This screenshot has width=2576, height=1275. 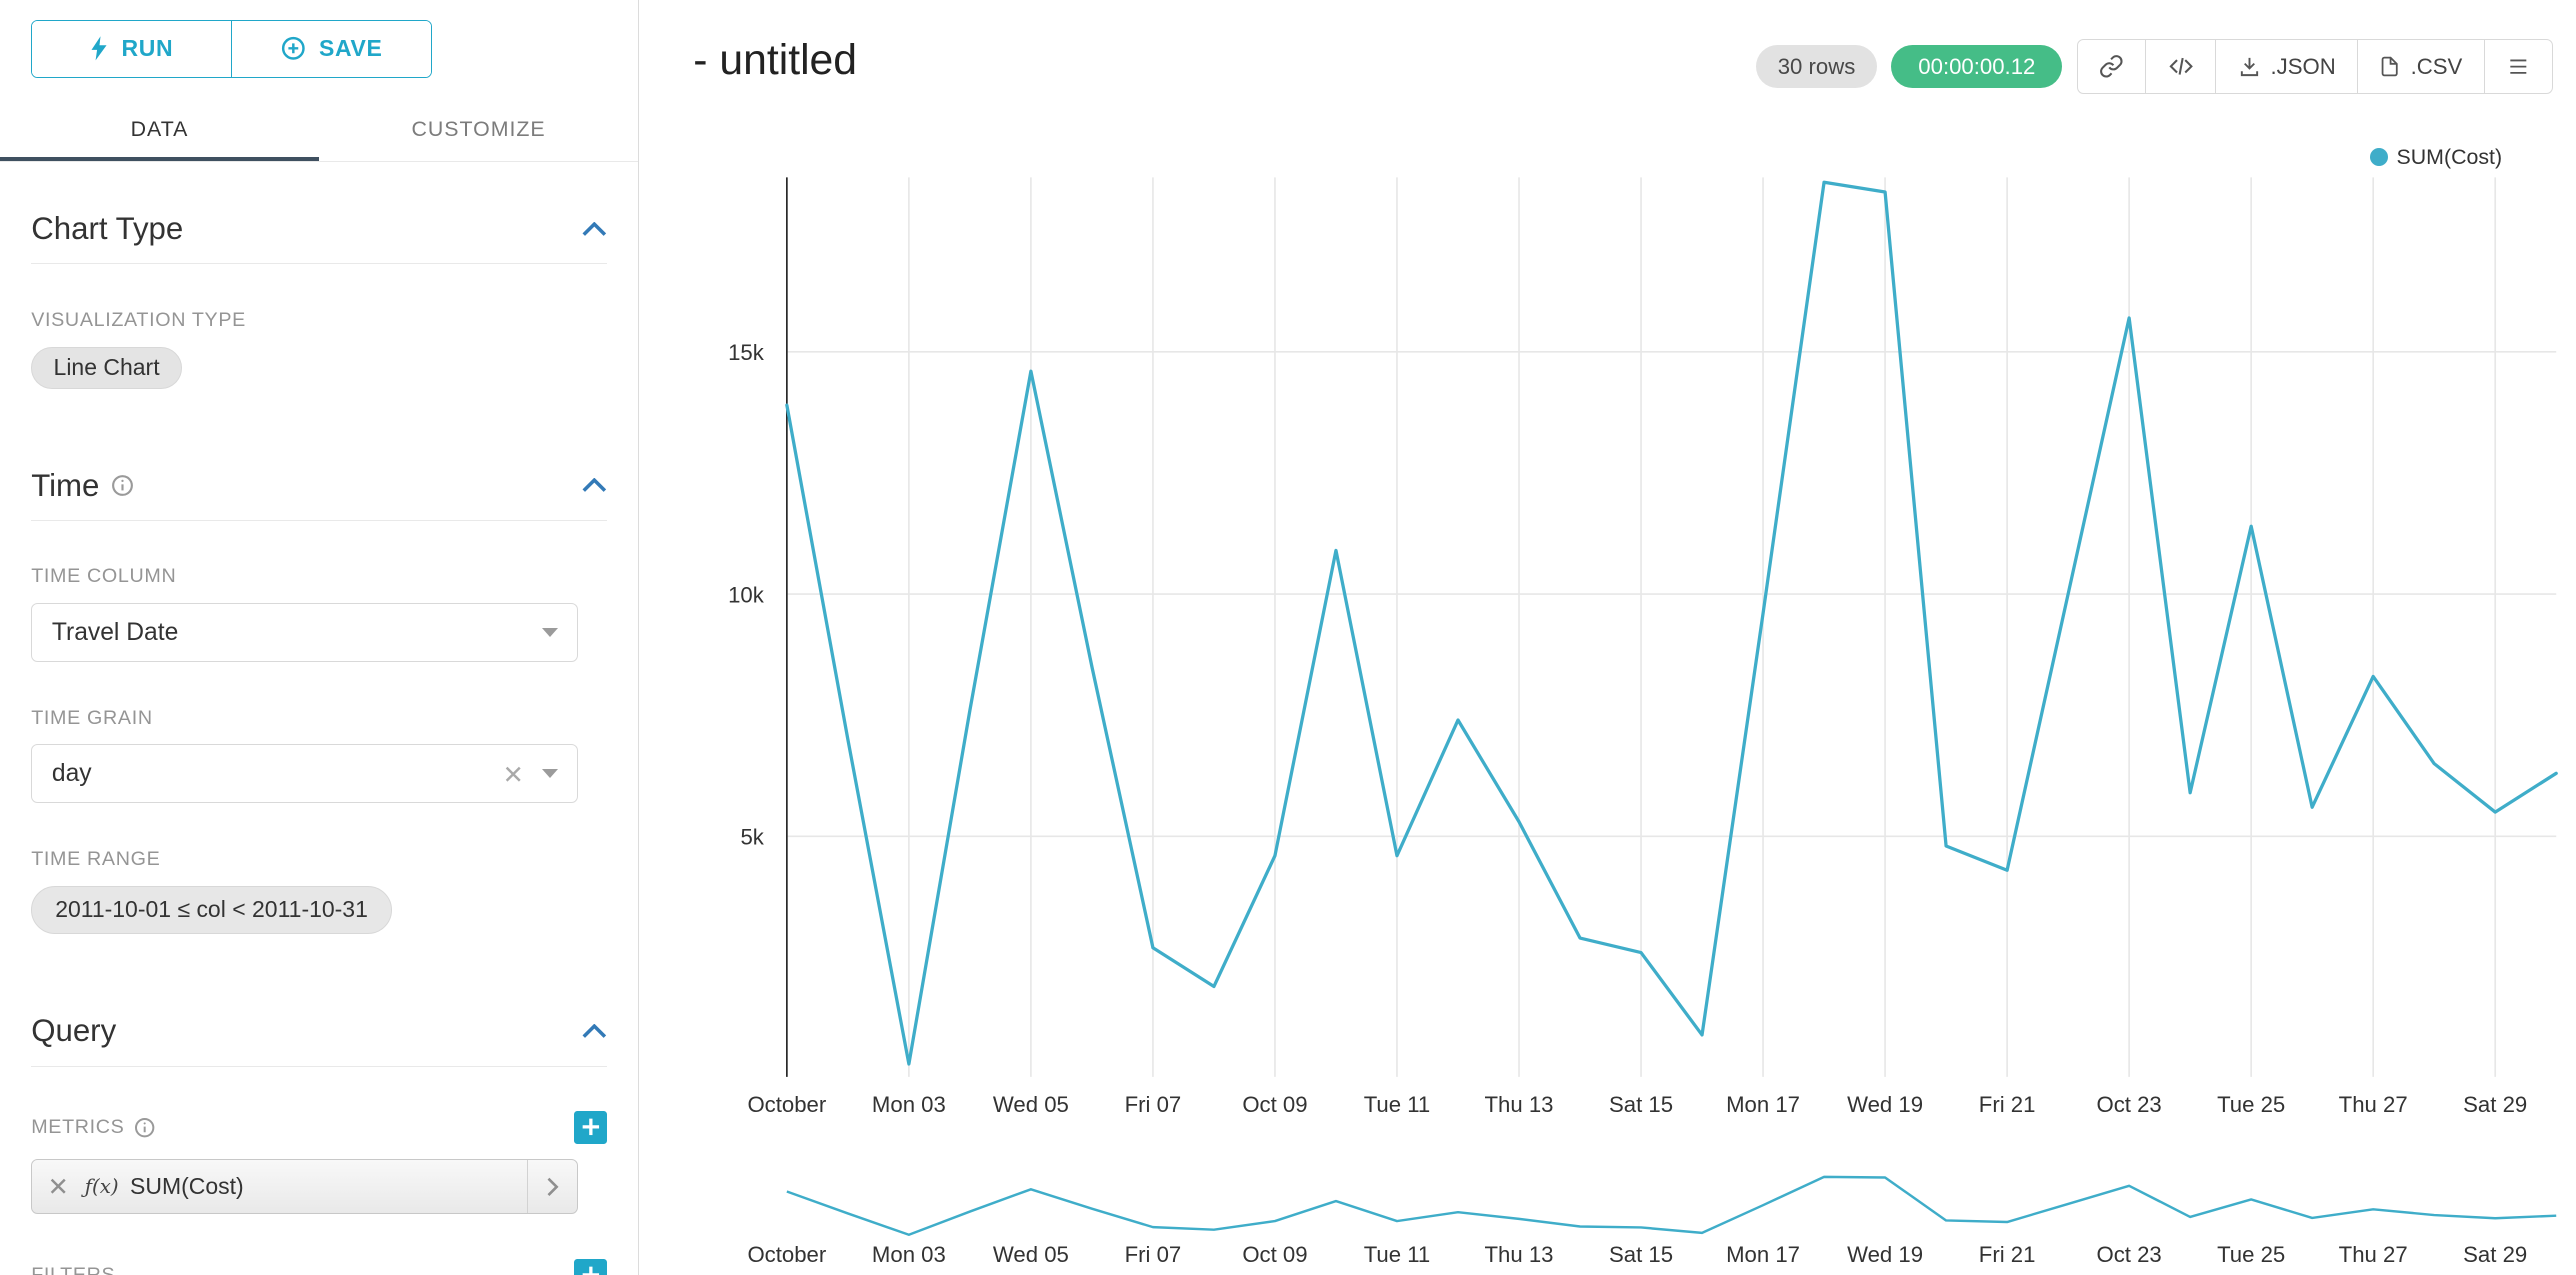 I want to click on link-icon, so click(x=2111, y=66).